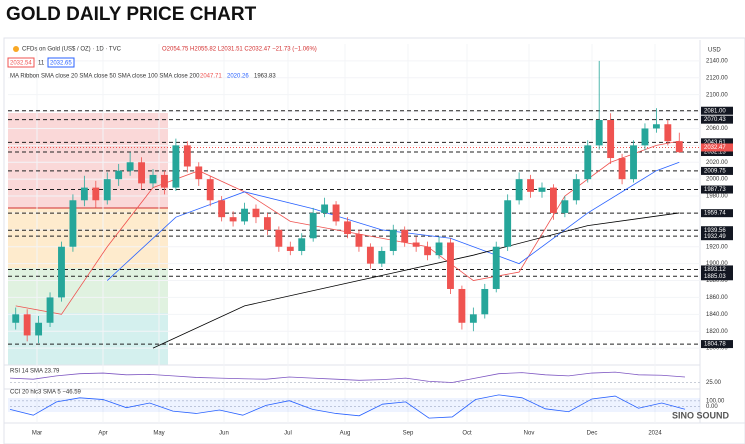 The height and width of the screenshot is (444, 745). What do you see at coordinates (46, 393) in the screenshot?
I see `cci-title: CCI 20 hlc3 SMA 5 −46.59` at bounding box center [46, 393].